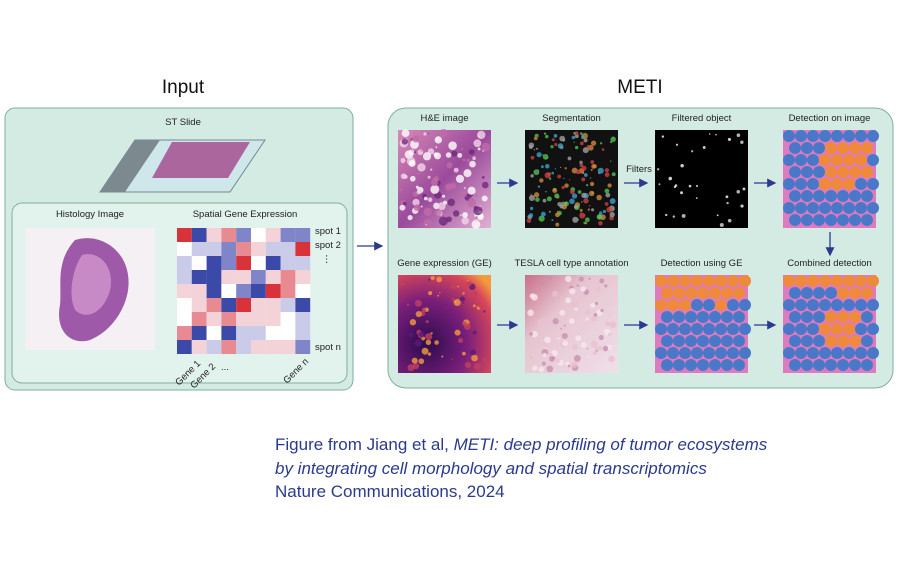 The width and height of the screenshot is (900, 568). Describe the element at coordinates (183, 122) in the screenshot. I see `slide-label: ST Slide` at that location.